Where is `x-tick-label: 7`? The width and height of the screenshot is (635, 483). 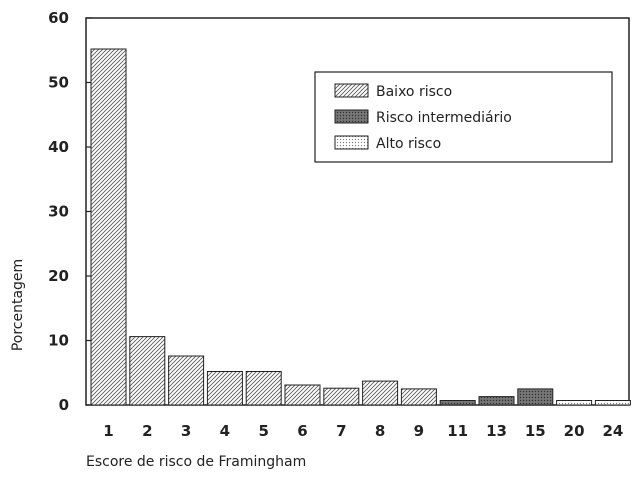 x-tick-label: 7 is located at coordinates (341, 431).